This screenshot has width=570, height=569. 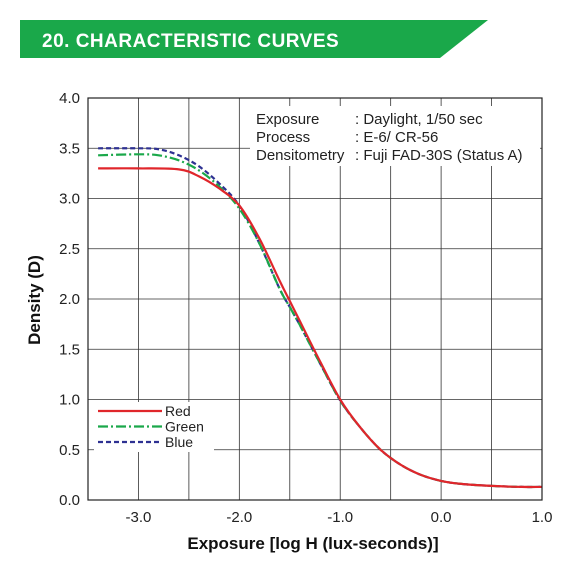 What do you see at coordinates (69, 299) in the screenshot?
I see `y-tick-label: 2.0` at bounding box center [69, 299].